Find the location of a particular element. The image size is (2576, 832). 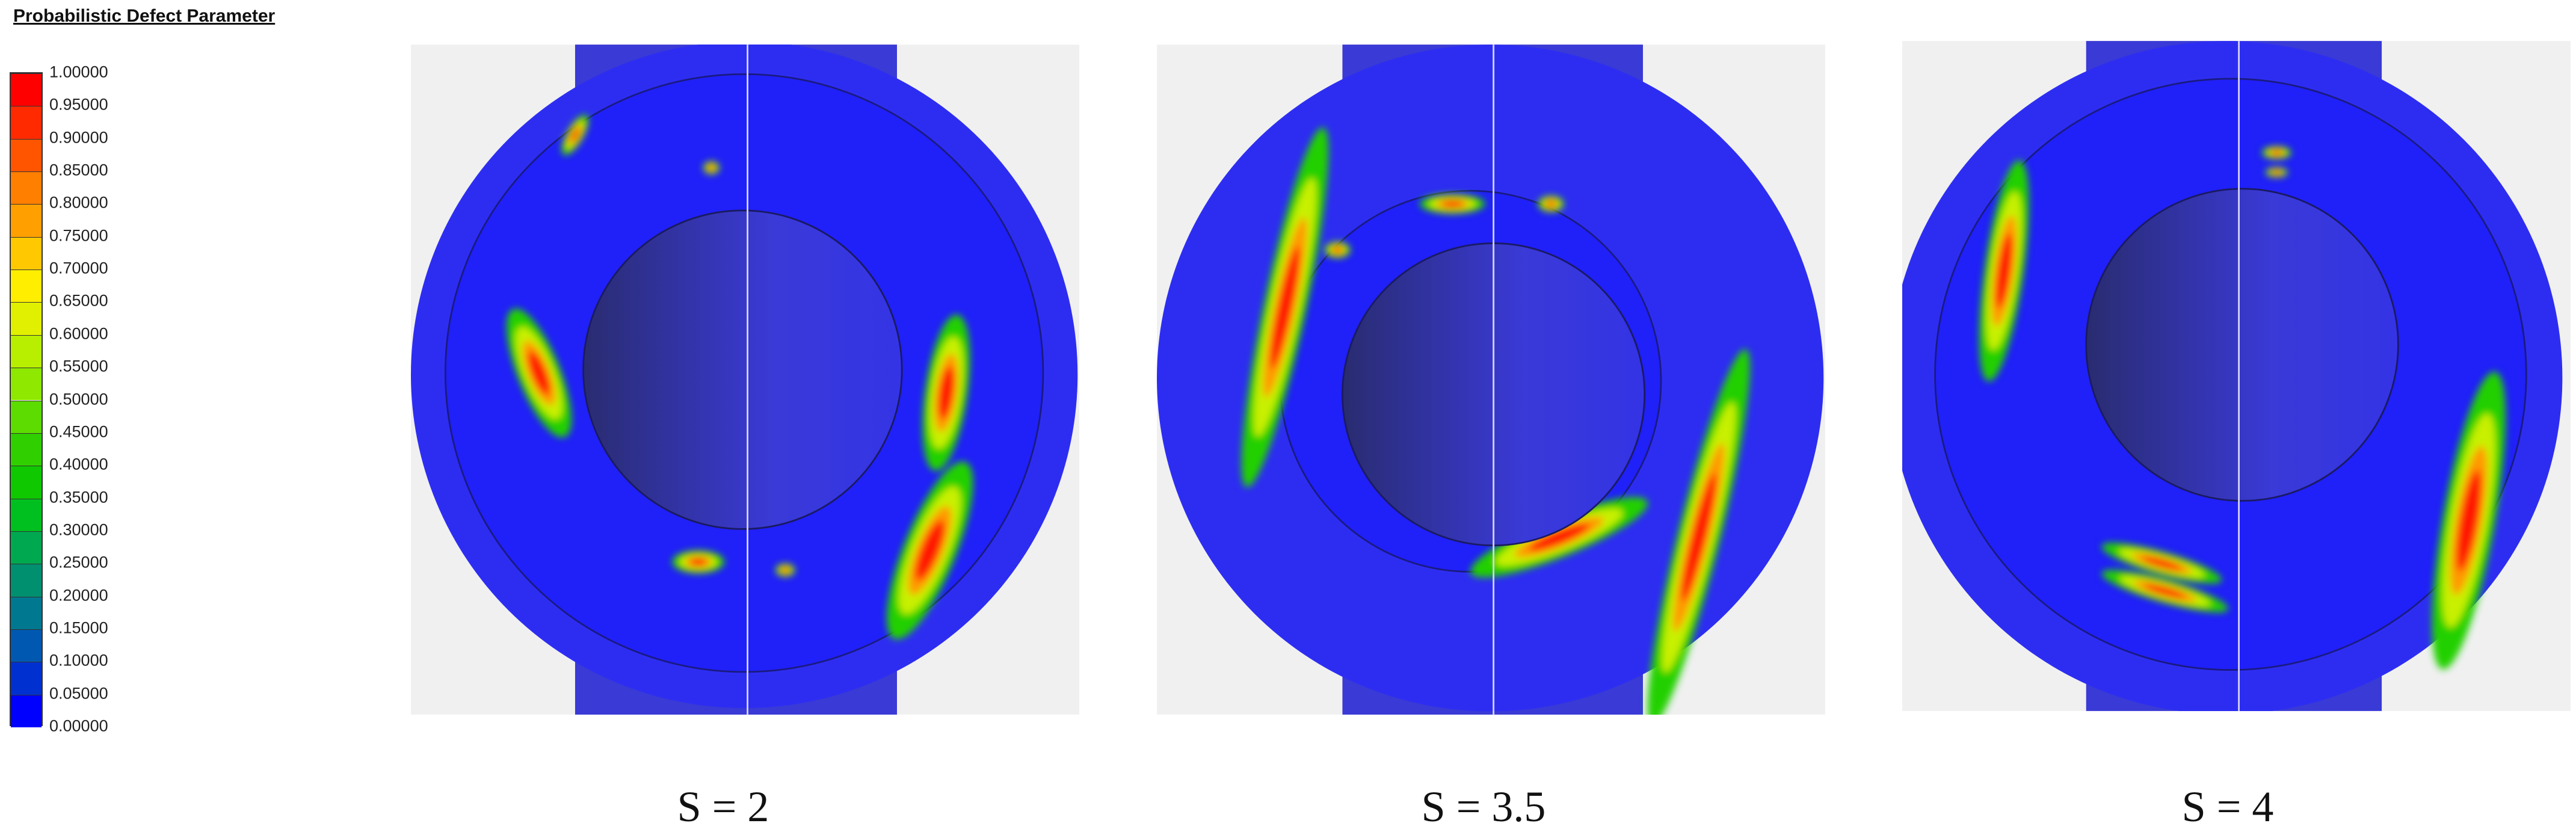

legend-label: 0.00000 is located at coordinates (78, 726).